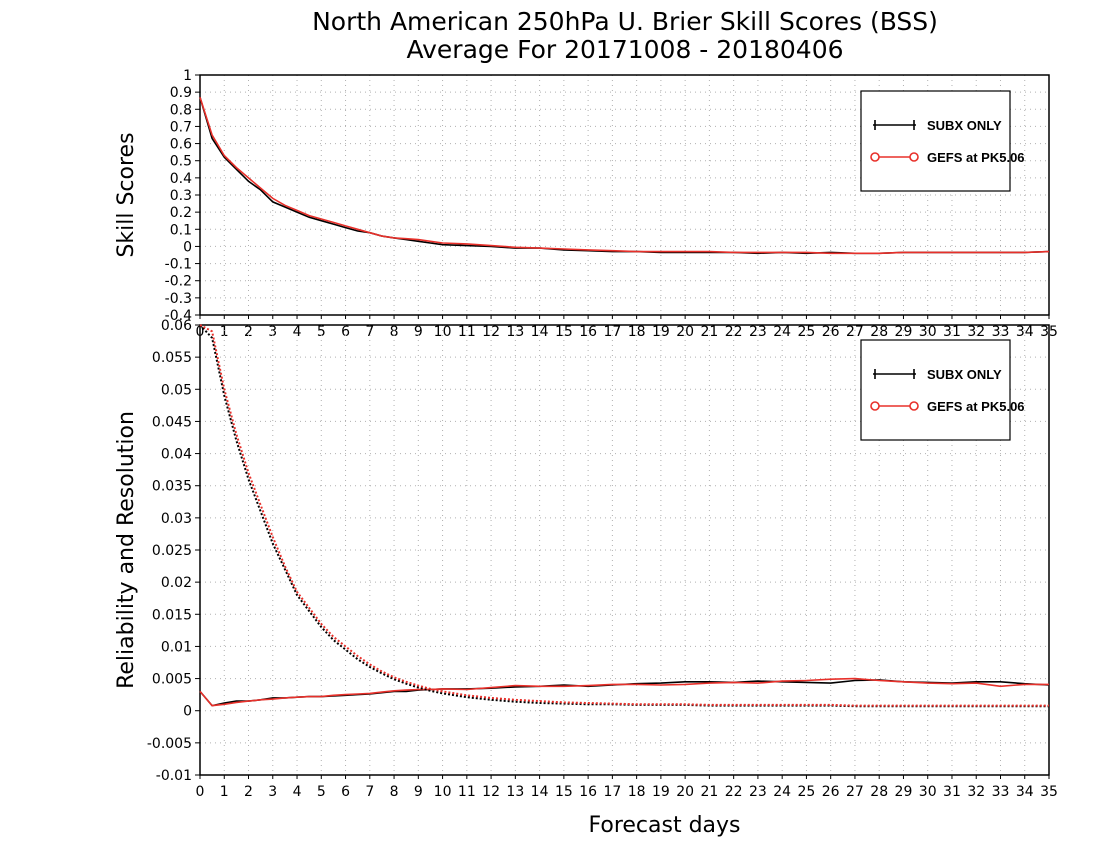 This screenshot has width=1100, height=850. What do you see at coordinates (637, 792) in the screenshot?
I see `x-tick-label: 18` at bounding box center [637, 792].